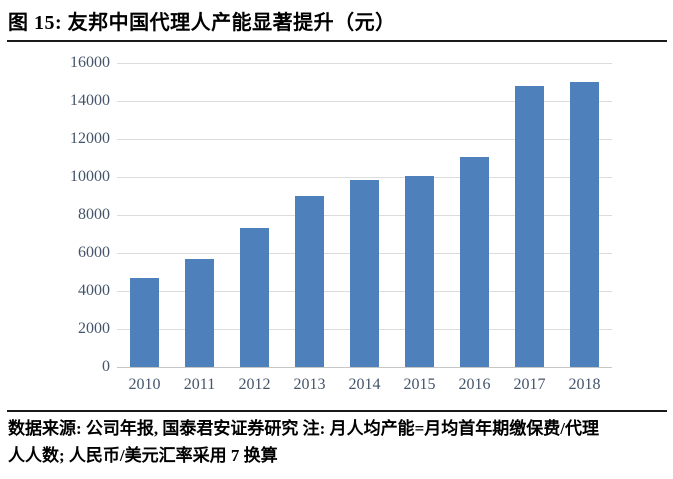  What do you see at coordinates (94, 214) in the screenshot?
I see `y-axis-tick-label: 8000` at bounding box center [94, 214].